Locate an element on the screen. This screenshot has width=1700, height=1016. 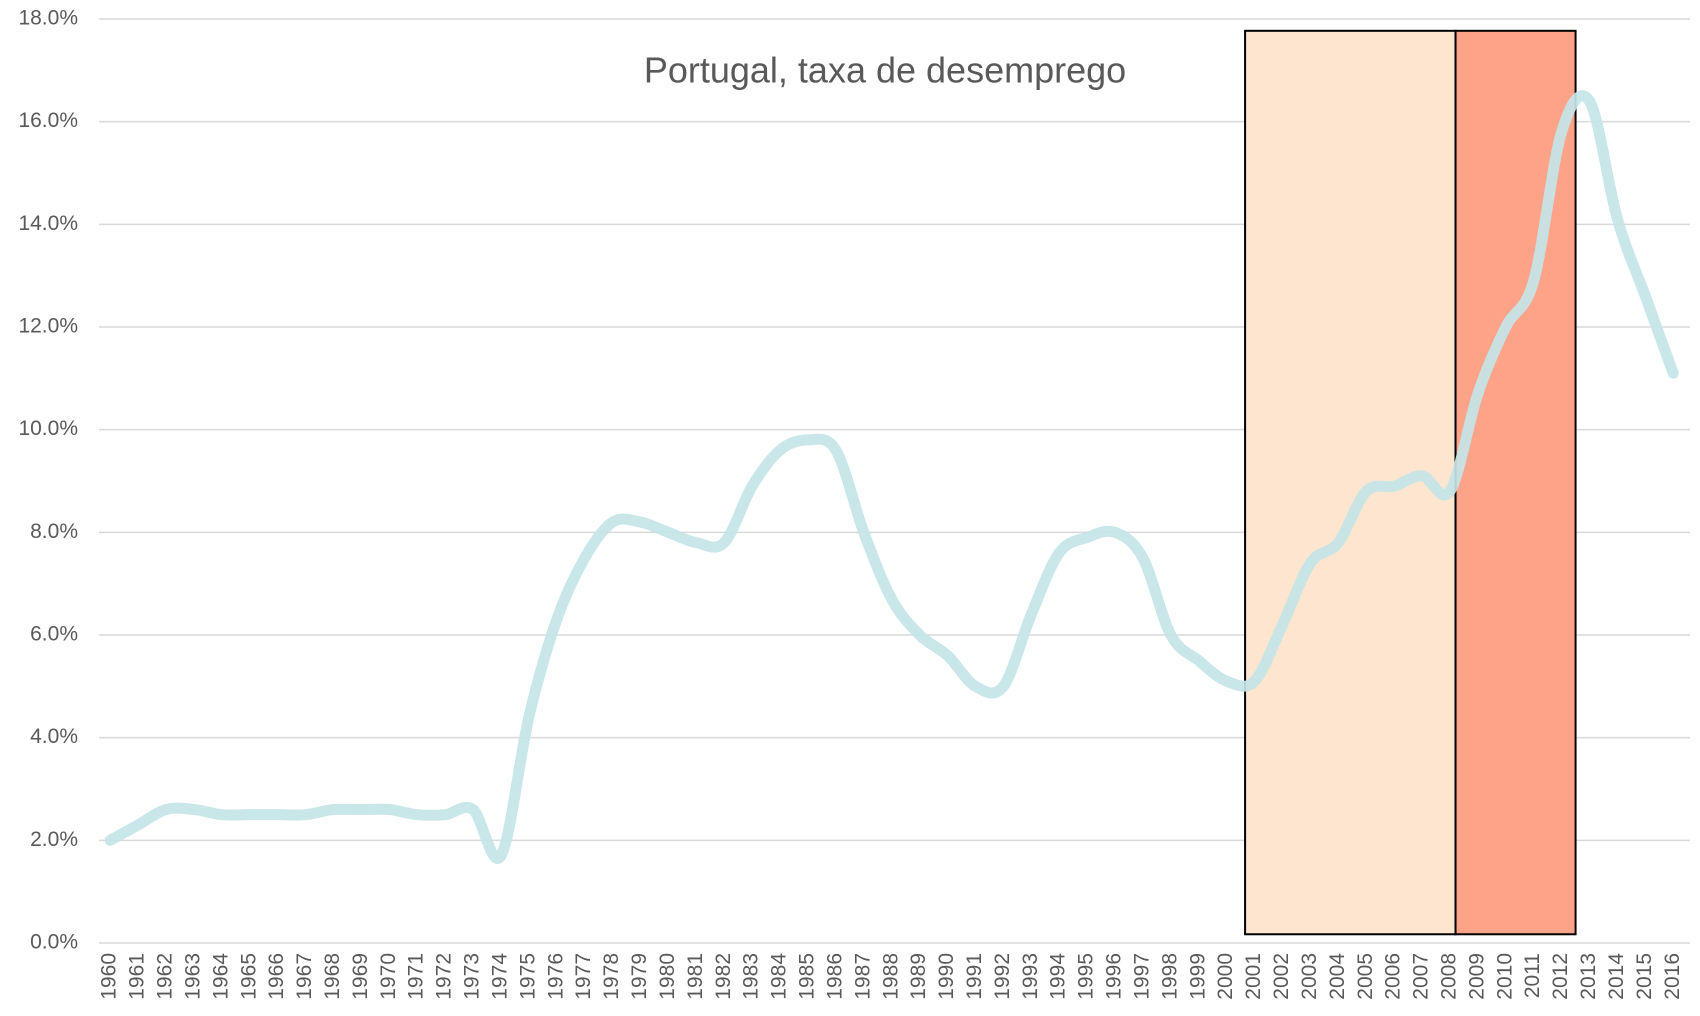
y-tick-label: 0.0% is located at coordinates (54, 942).